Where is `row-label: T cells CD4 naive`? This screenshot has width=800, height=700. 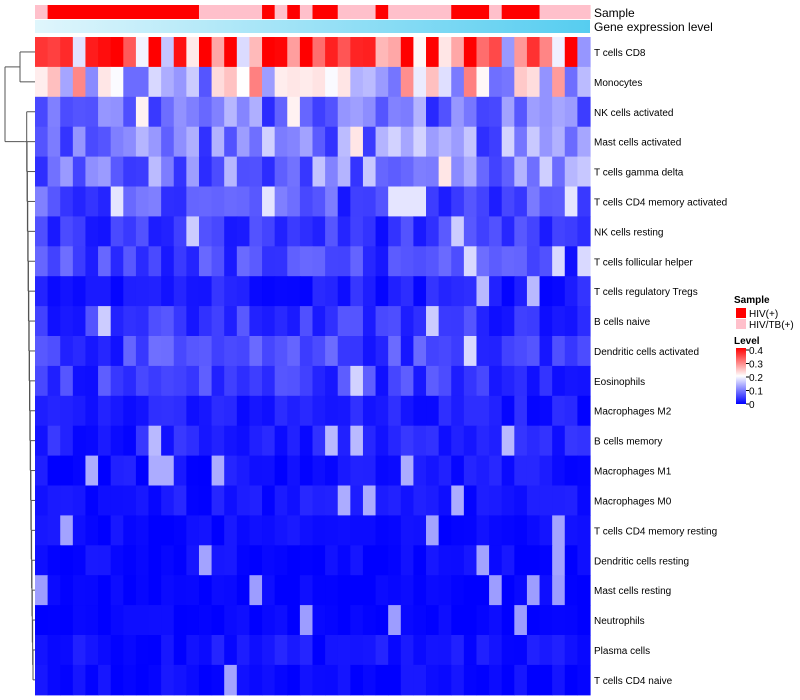 row-label: T cells CD4 naive is located at coordinates (633, 681).